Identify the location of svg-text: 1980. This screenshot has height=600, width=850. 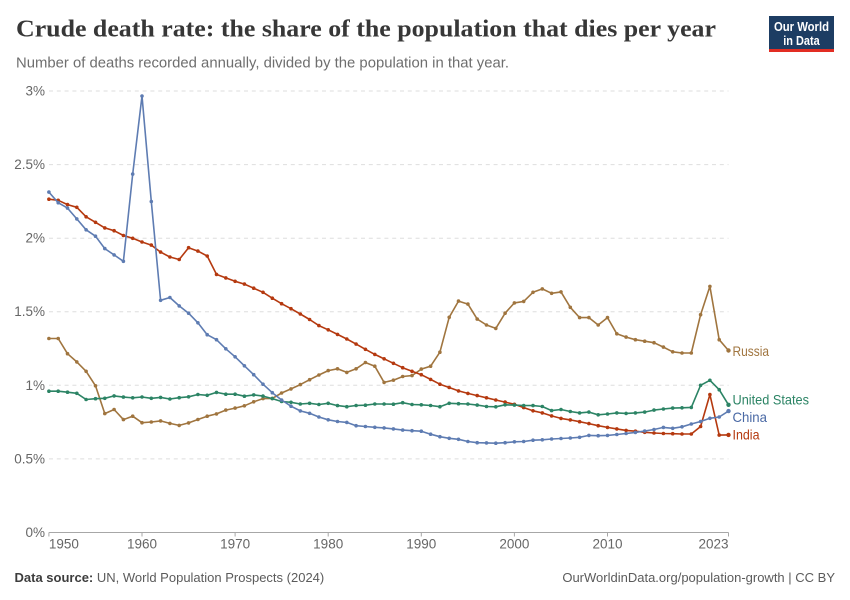
(328, 543).